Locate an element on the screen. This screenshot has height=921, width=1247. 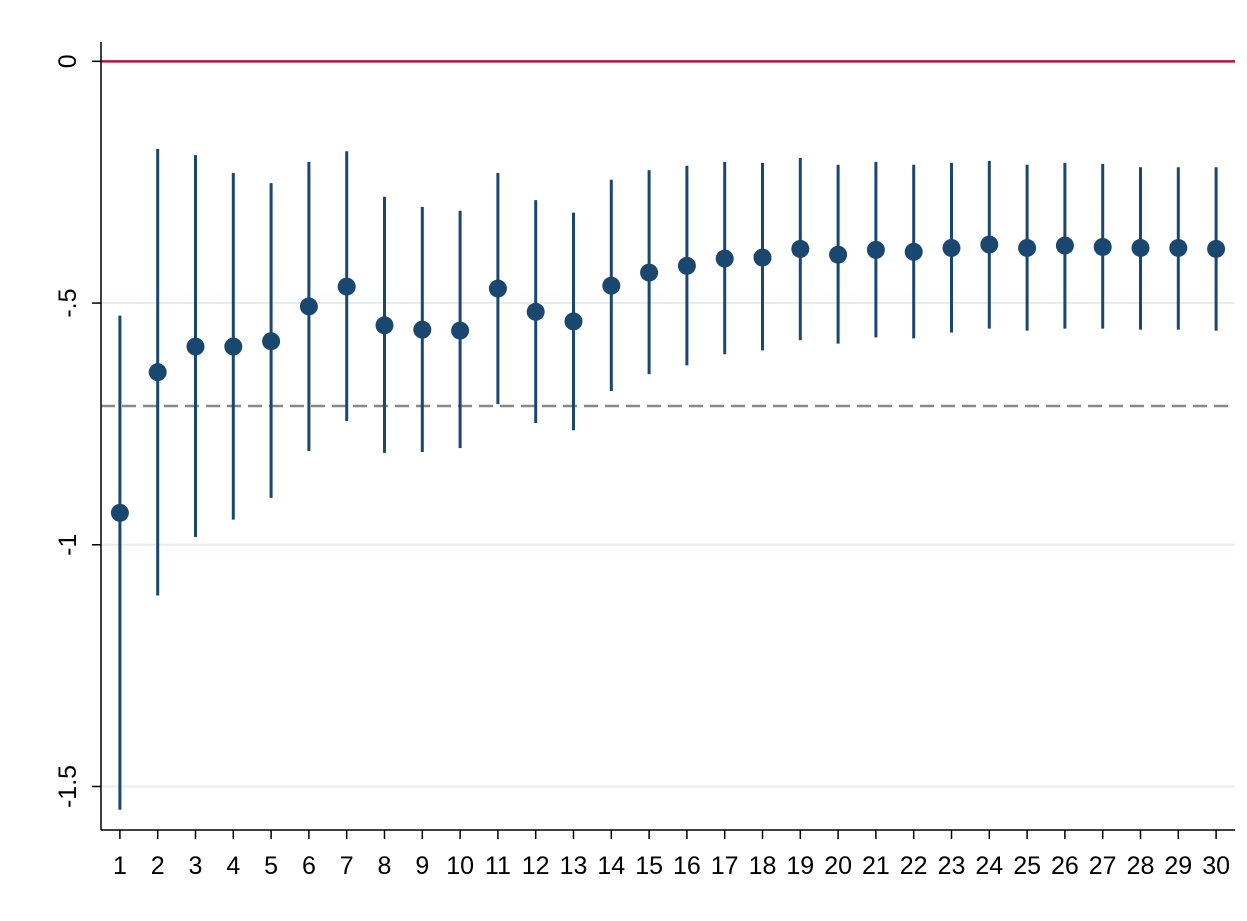
x-tick-label: 13 is located at coordinates (574, 866).